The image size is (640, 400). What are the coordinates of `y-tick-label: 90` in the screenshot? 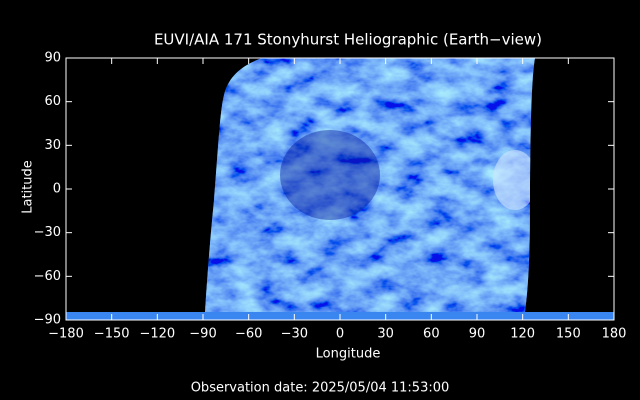 It's located at (52, 58).